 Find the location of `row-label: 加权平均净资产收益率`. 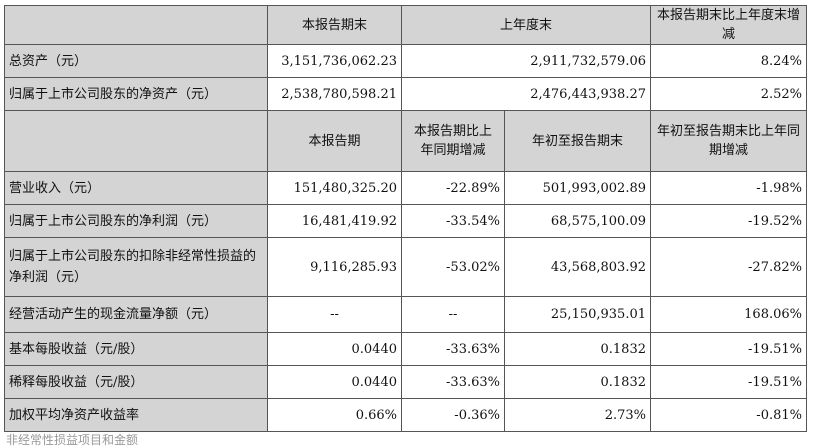

row-label: 加权平均净资产收益率 is located at coordinates (136, 415).